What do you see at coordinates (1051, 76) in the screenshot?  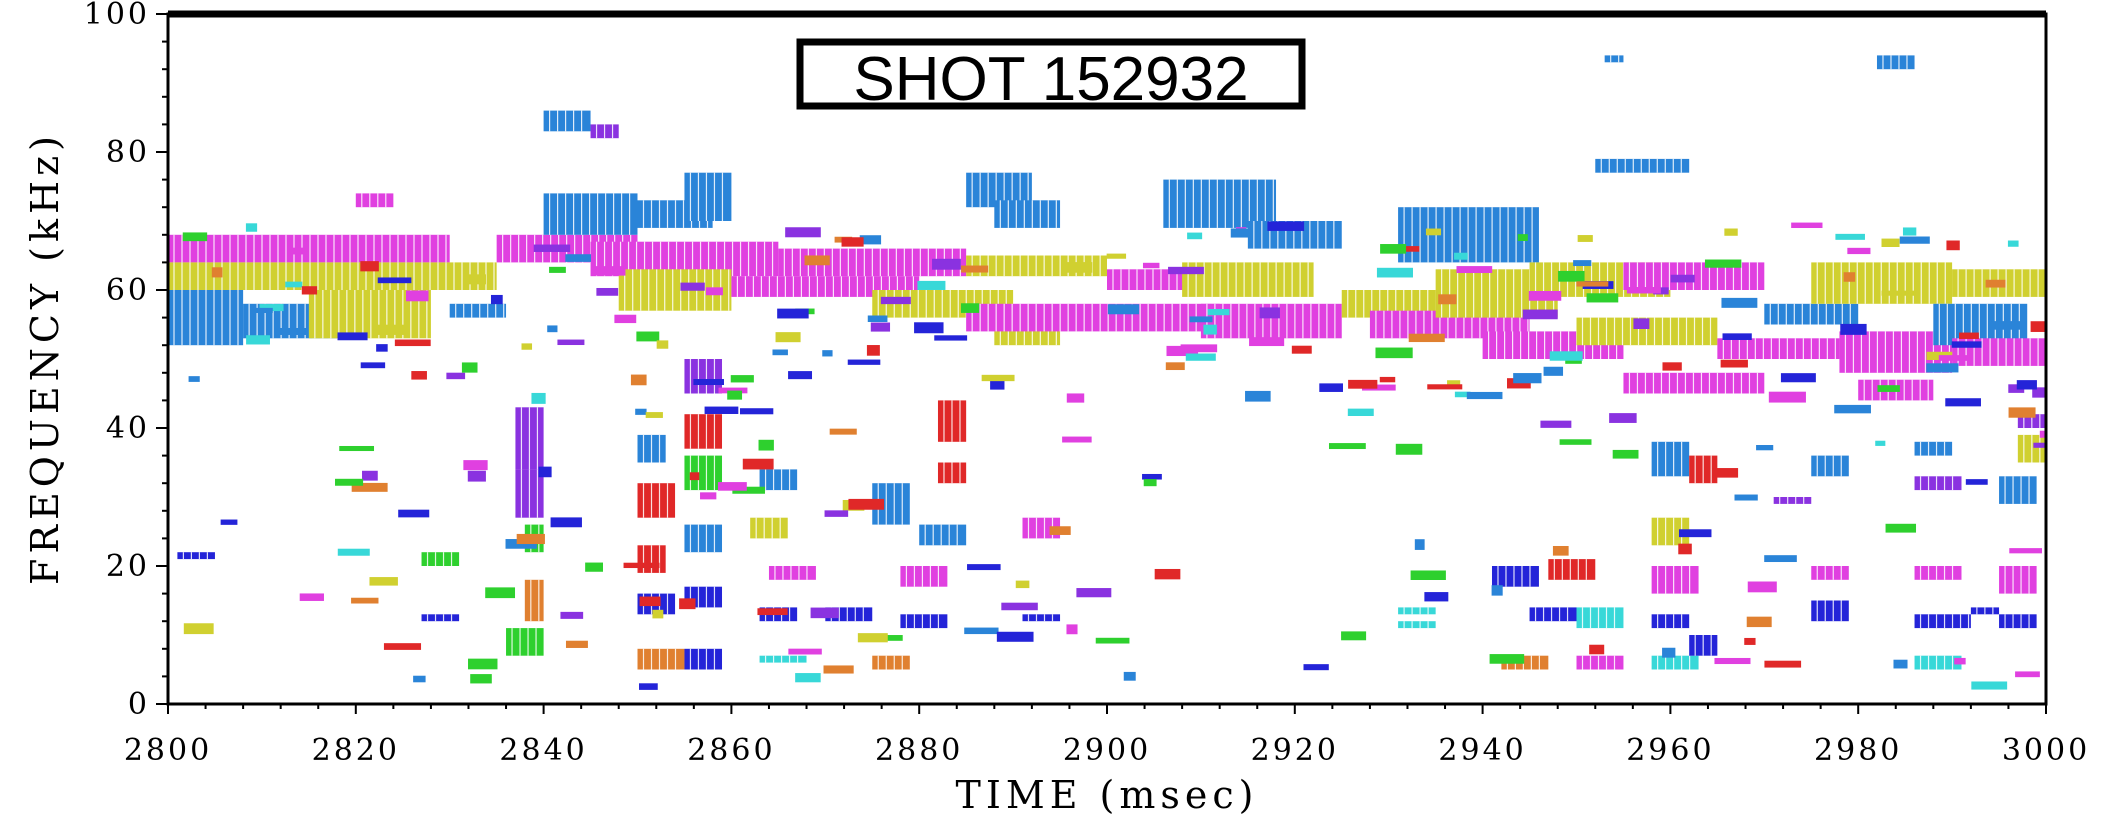 I see `shot-label-box: SHOT 152932` at bounding box center [1051, 76].